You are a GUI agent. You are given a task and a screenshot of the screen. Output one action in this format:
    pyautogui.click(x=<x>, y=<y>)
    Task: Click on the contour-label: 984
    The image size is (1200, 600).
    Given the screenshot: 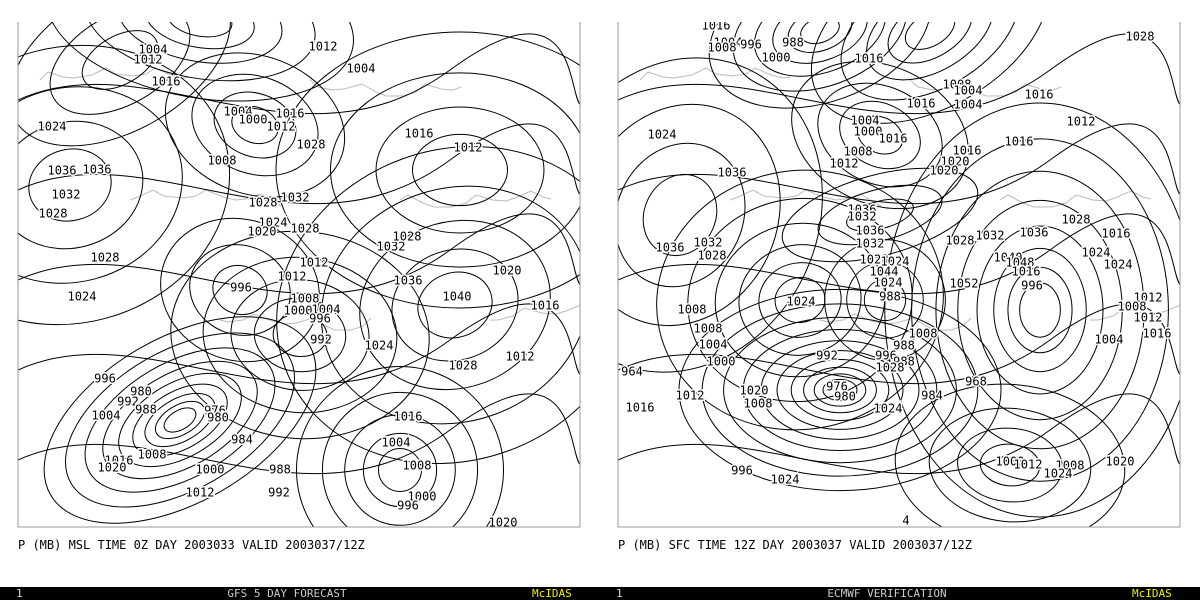 What is the action you would take?
    pyautogui.click(x=242, y=440)
    